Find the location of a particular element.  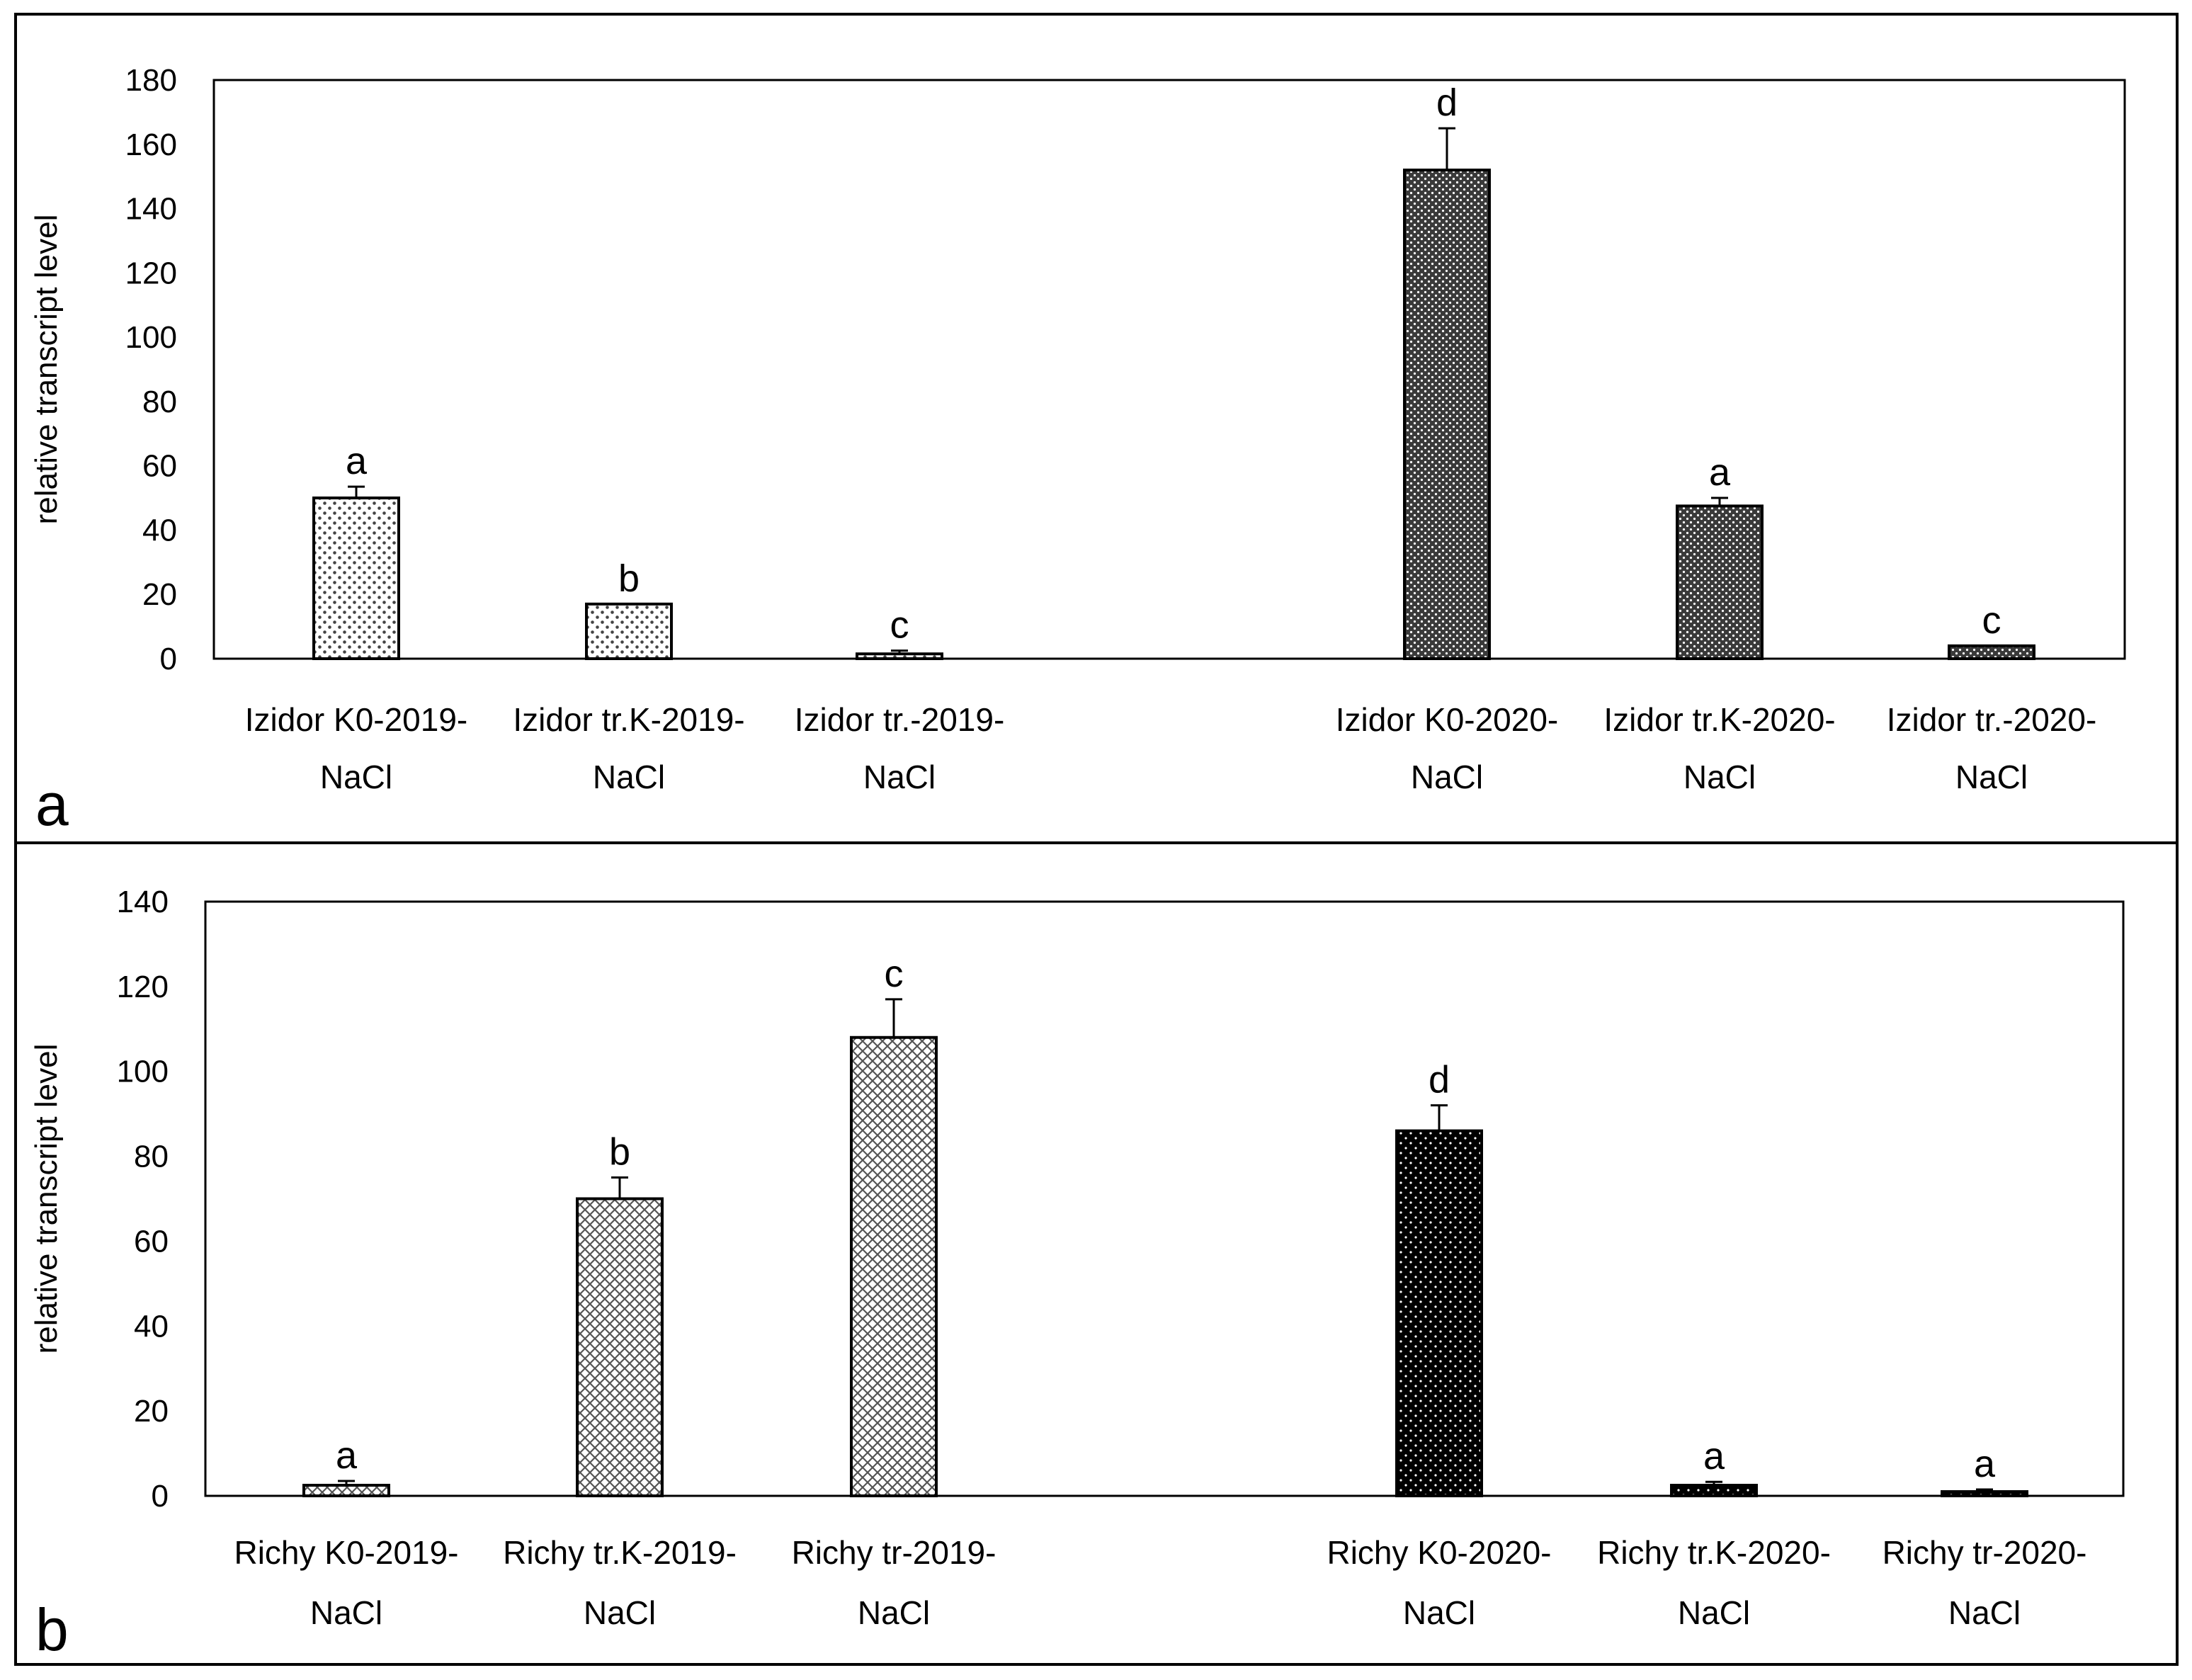

category-label: Izidor K0-2020- is located at coordinates (1447, 719).